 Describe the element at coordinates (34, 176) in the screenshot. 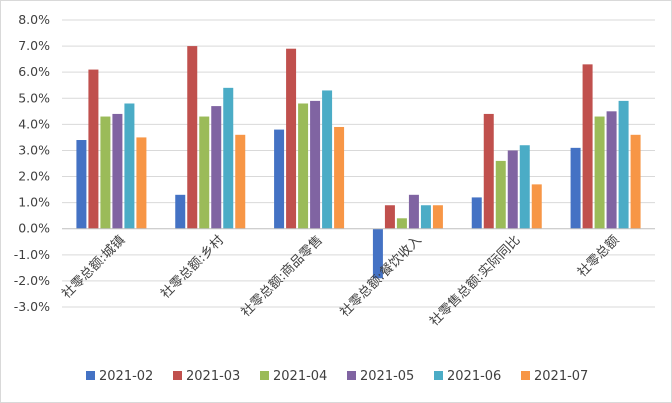

I see `y-tick-label: 2.0%` at that location.